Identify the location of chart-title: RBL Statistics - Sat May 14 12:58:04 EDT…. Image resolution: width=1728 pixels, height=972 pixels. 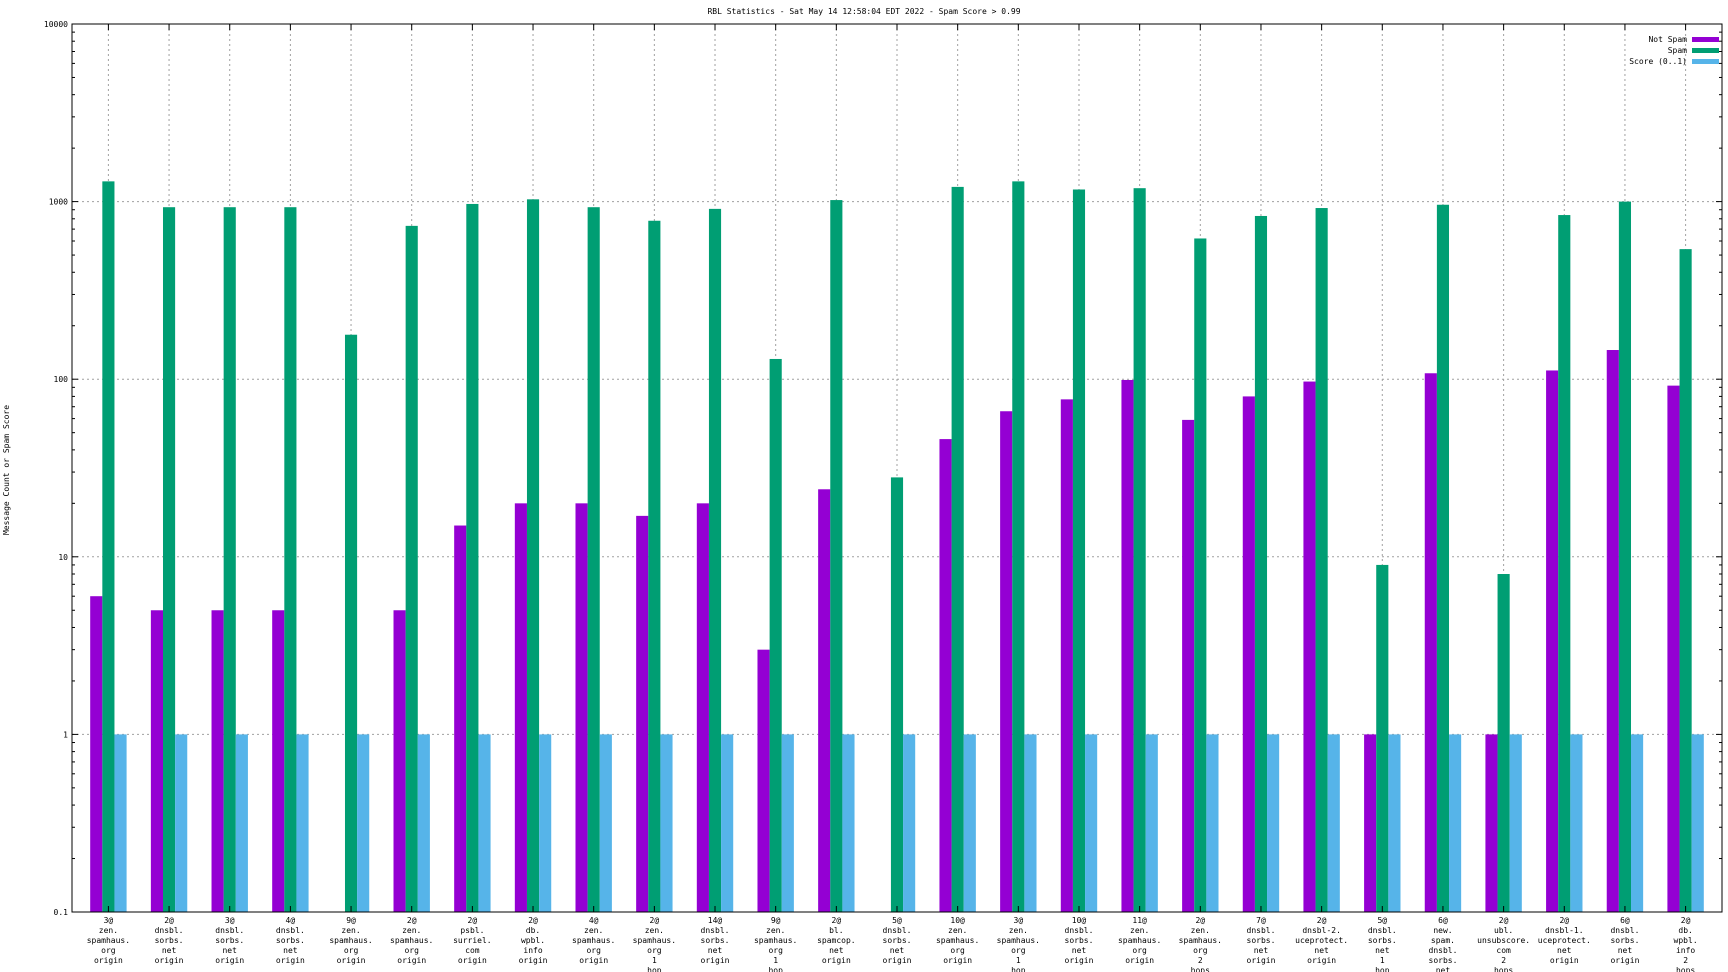
(863, 11).